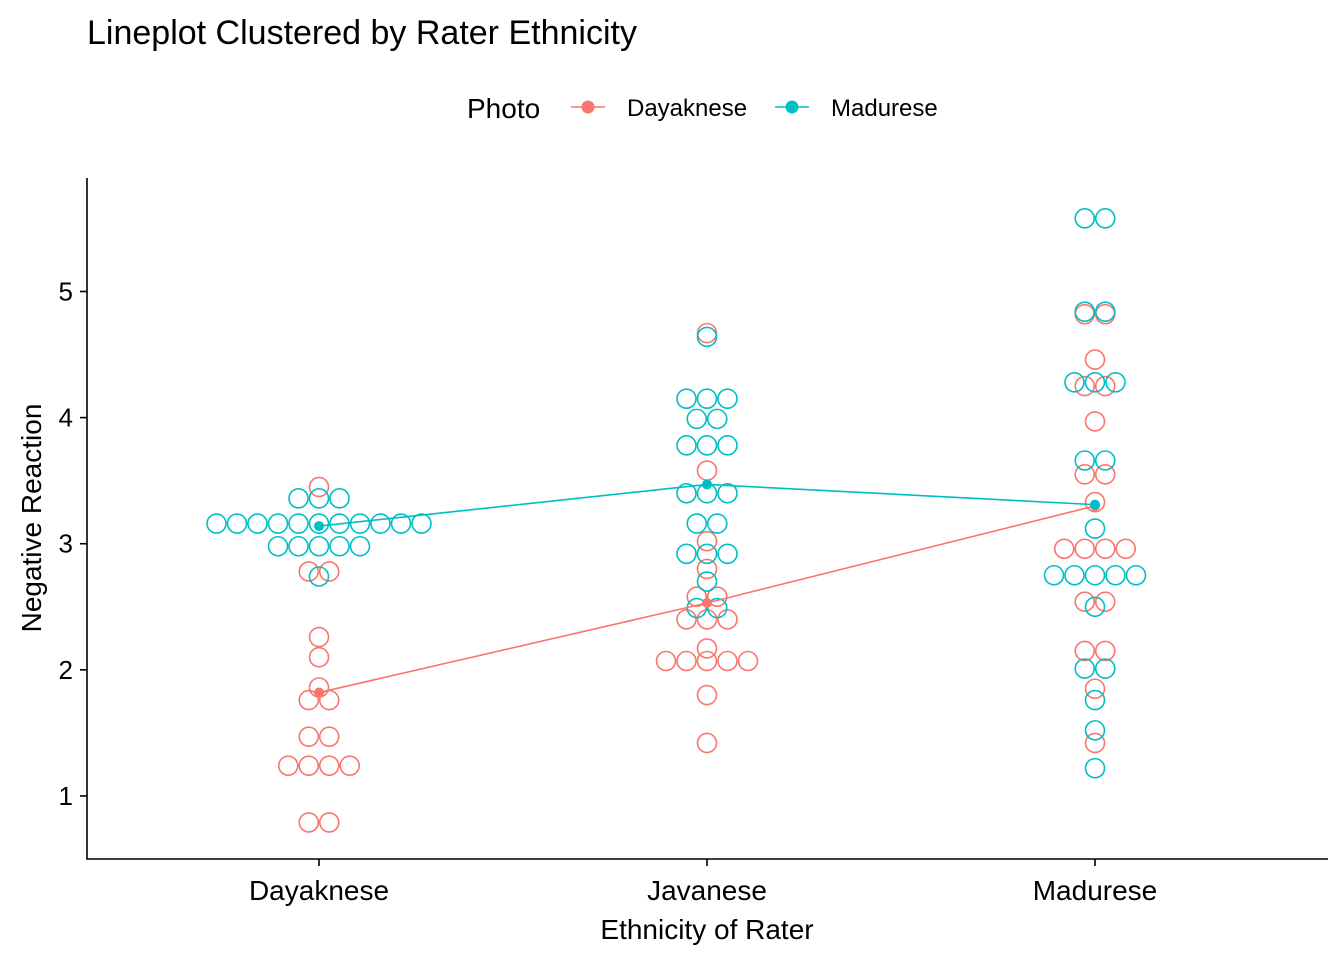 This screenshot has height=960, width=1344. I want to click on legend-key-point-dayaknese, so click(588, 107).